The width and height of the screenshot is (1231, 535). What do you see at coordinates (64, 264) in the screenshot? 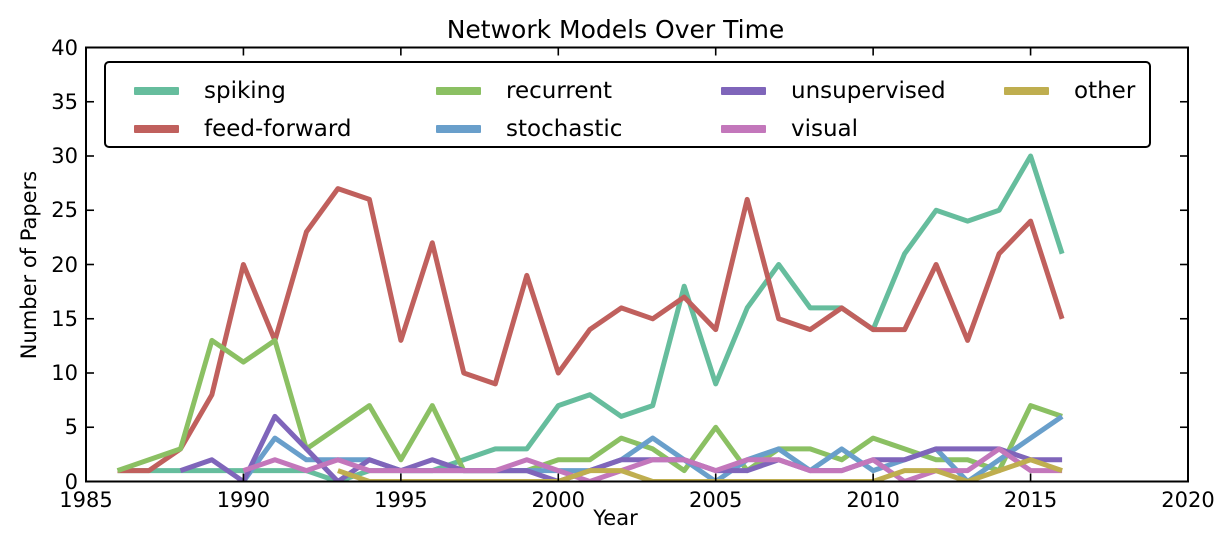
I see `y-tick-label: 20` at bounding box center [64, 264].